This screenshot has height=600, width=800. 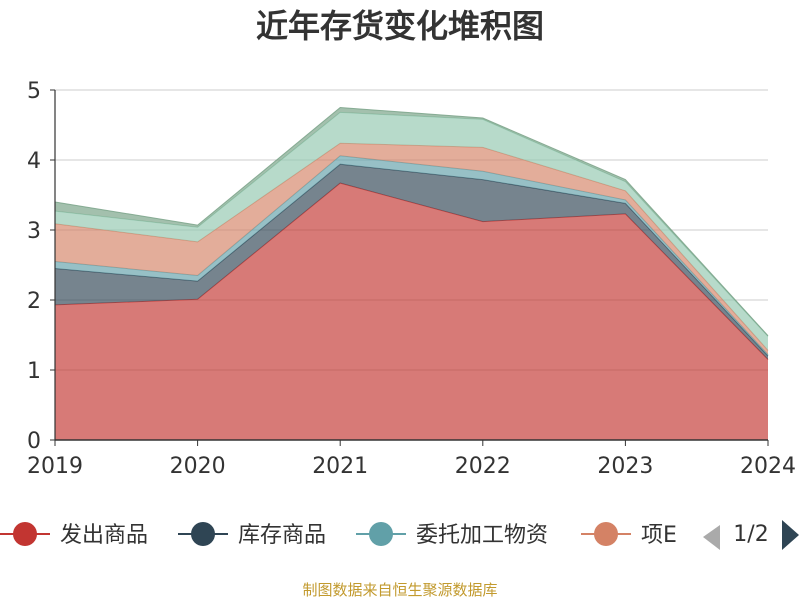 What do you see at coordinates (400, 26) in the screenshot?
I see `chart-title: 近年存货变化堆积图` at bounding box center [400, 26].